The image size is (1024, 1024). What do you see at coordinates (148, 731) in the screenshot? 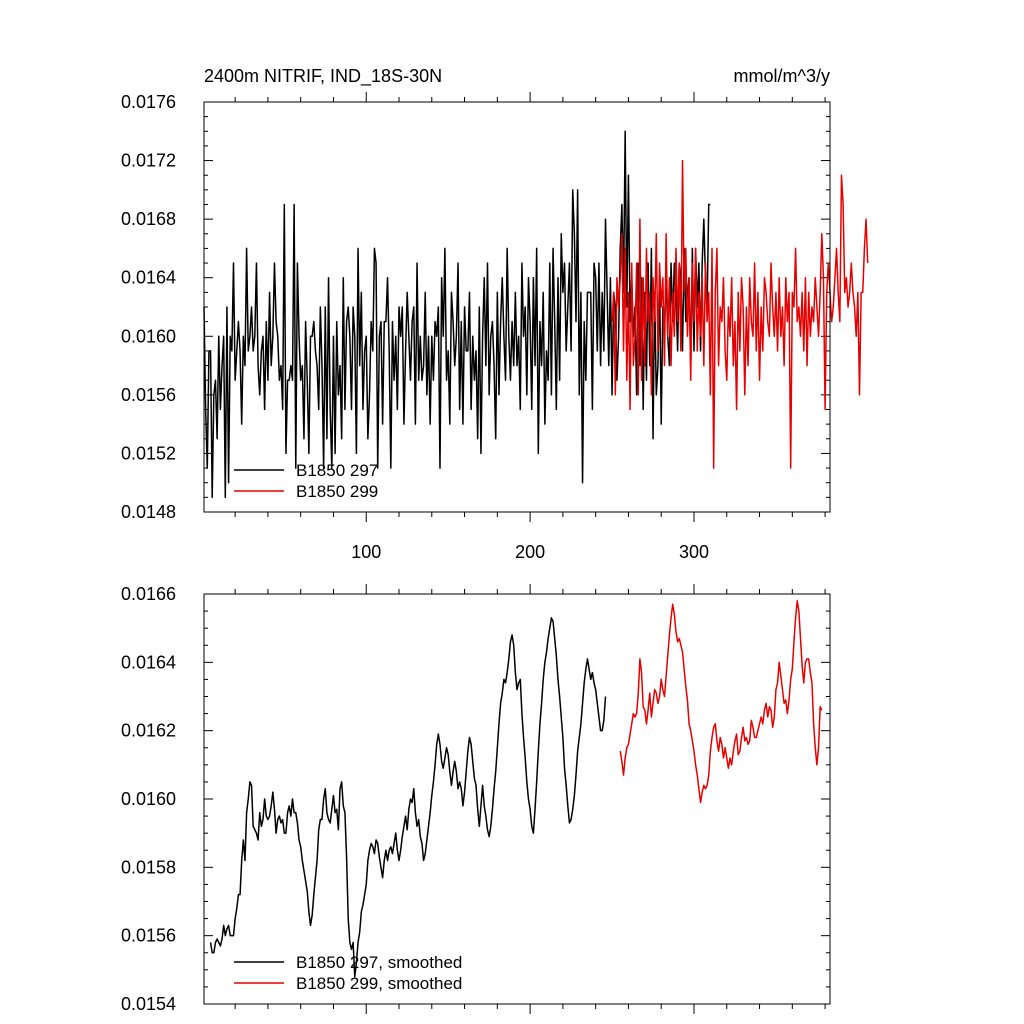
I see `y-tick-label: 0.0162` at bounding box center [148, 731].